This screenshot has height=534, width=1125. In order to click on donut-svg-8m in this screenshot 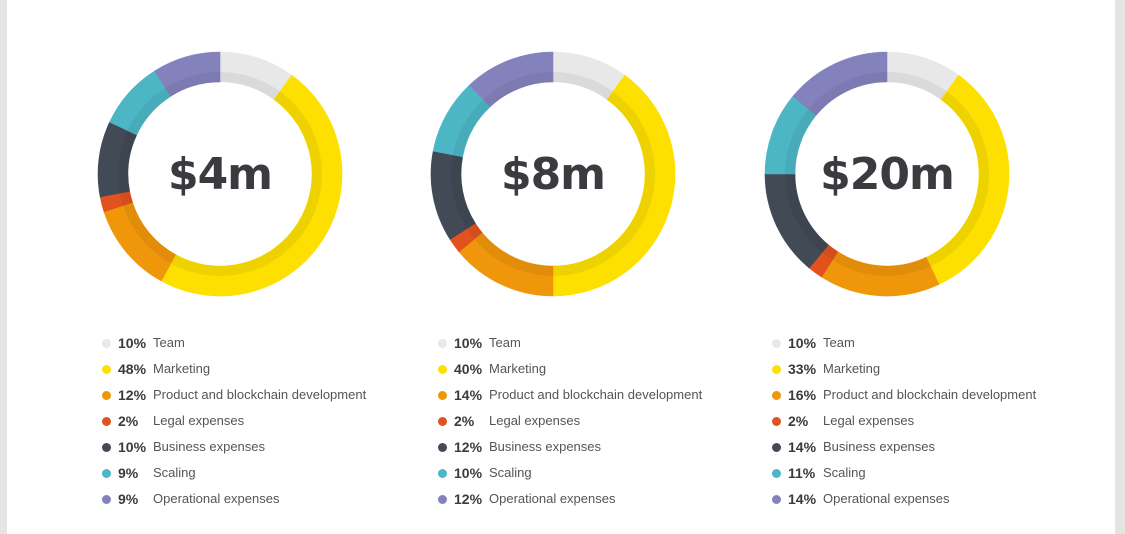, I will do `click(553, 174)`.